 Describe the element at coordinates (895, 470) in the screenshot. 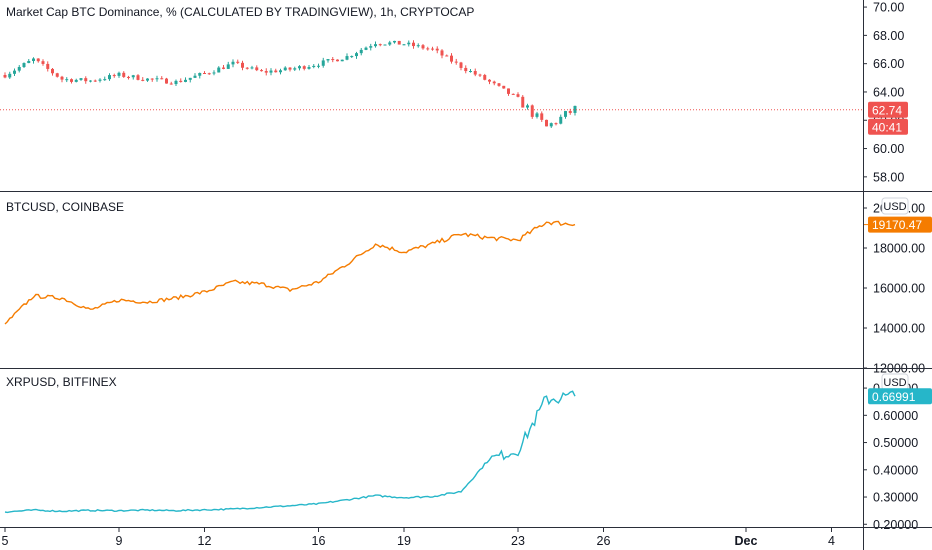

I see `y-tick-label: 0.40000` at that location.